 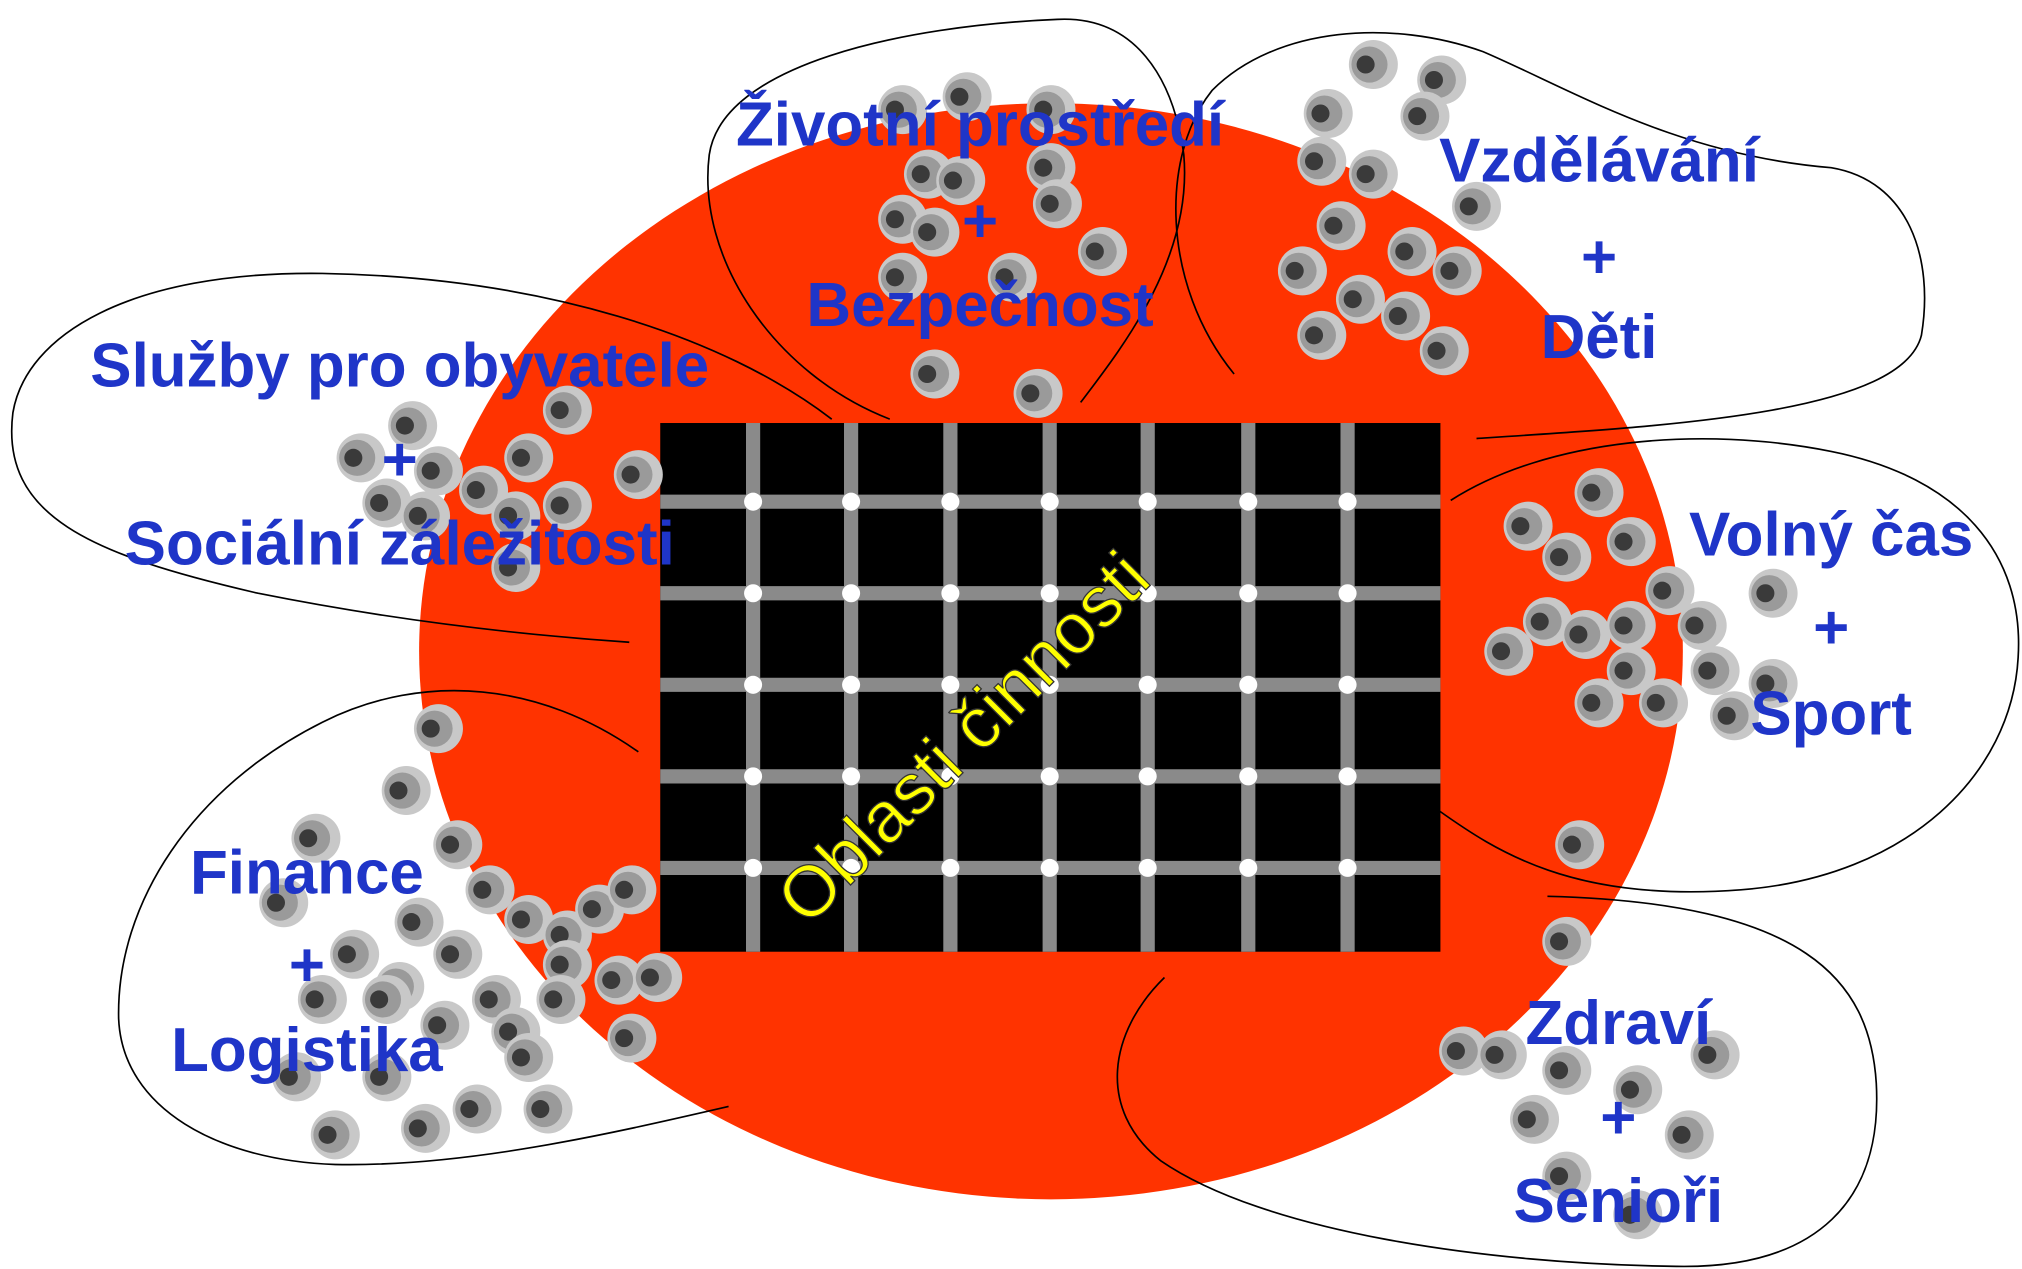 I want to click on area-label: Služby pro obyvatele, so click(x=399, y=365).